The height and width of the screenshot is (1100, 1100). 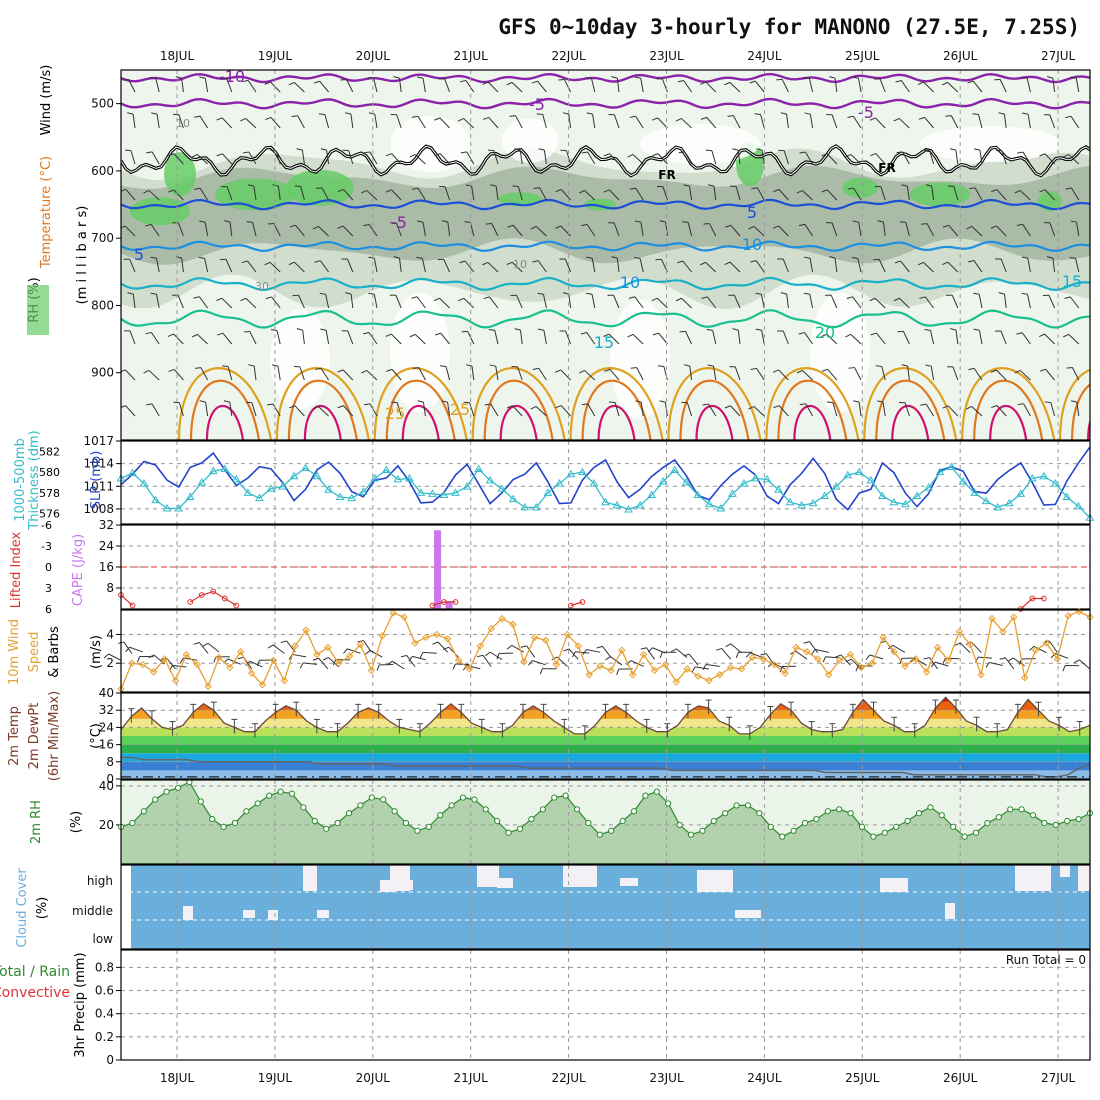 What do you see at coordinates (106, 745) in the screenshot?
I see `tick-label: 16` at bounding box center [106, 745].